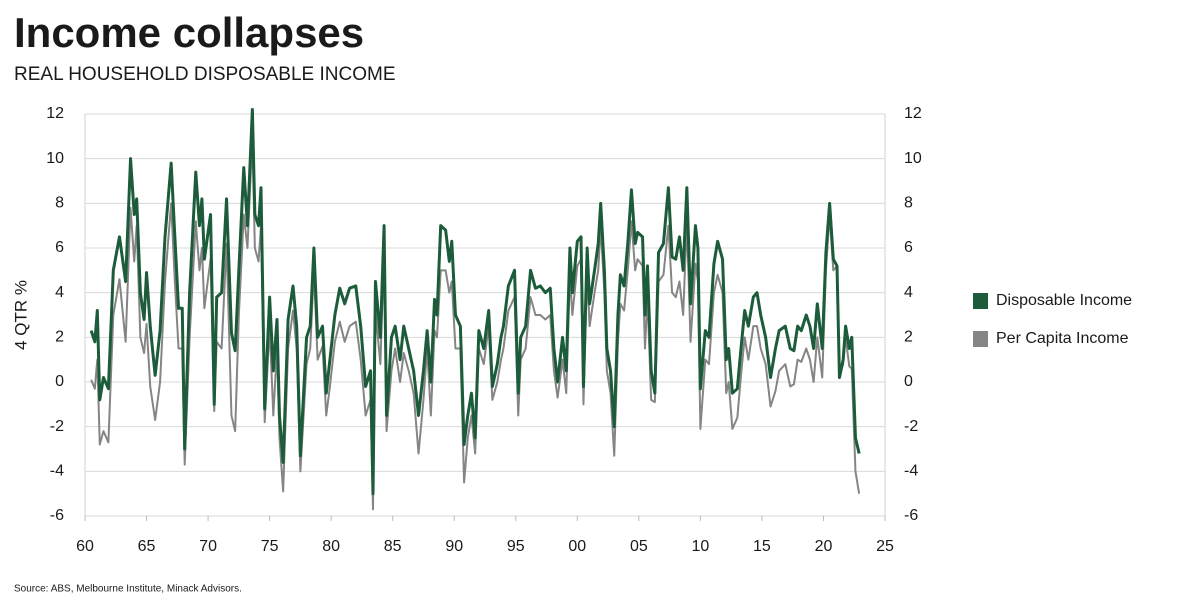  Describe the element at coordinates (208, 546) in the screenshot. I see `x-tick-label: 70` at that location.